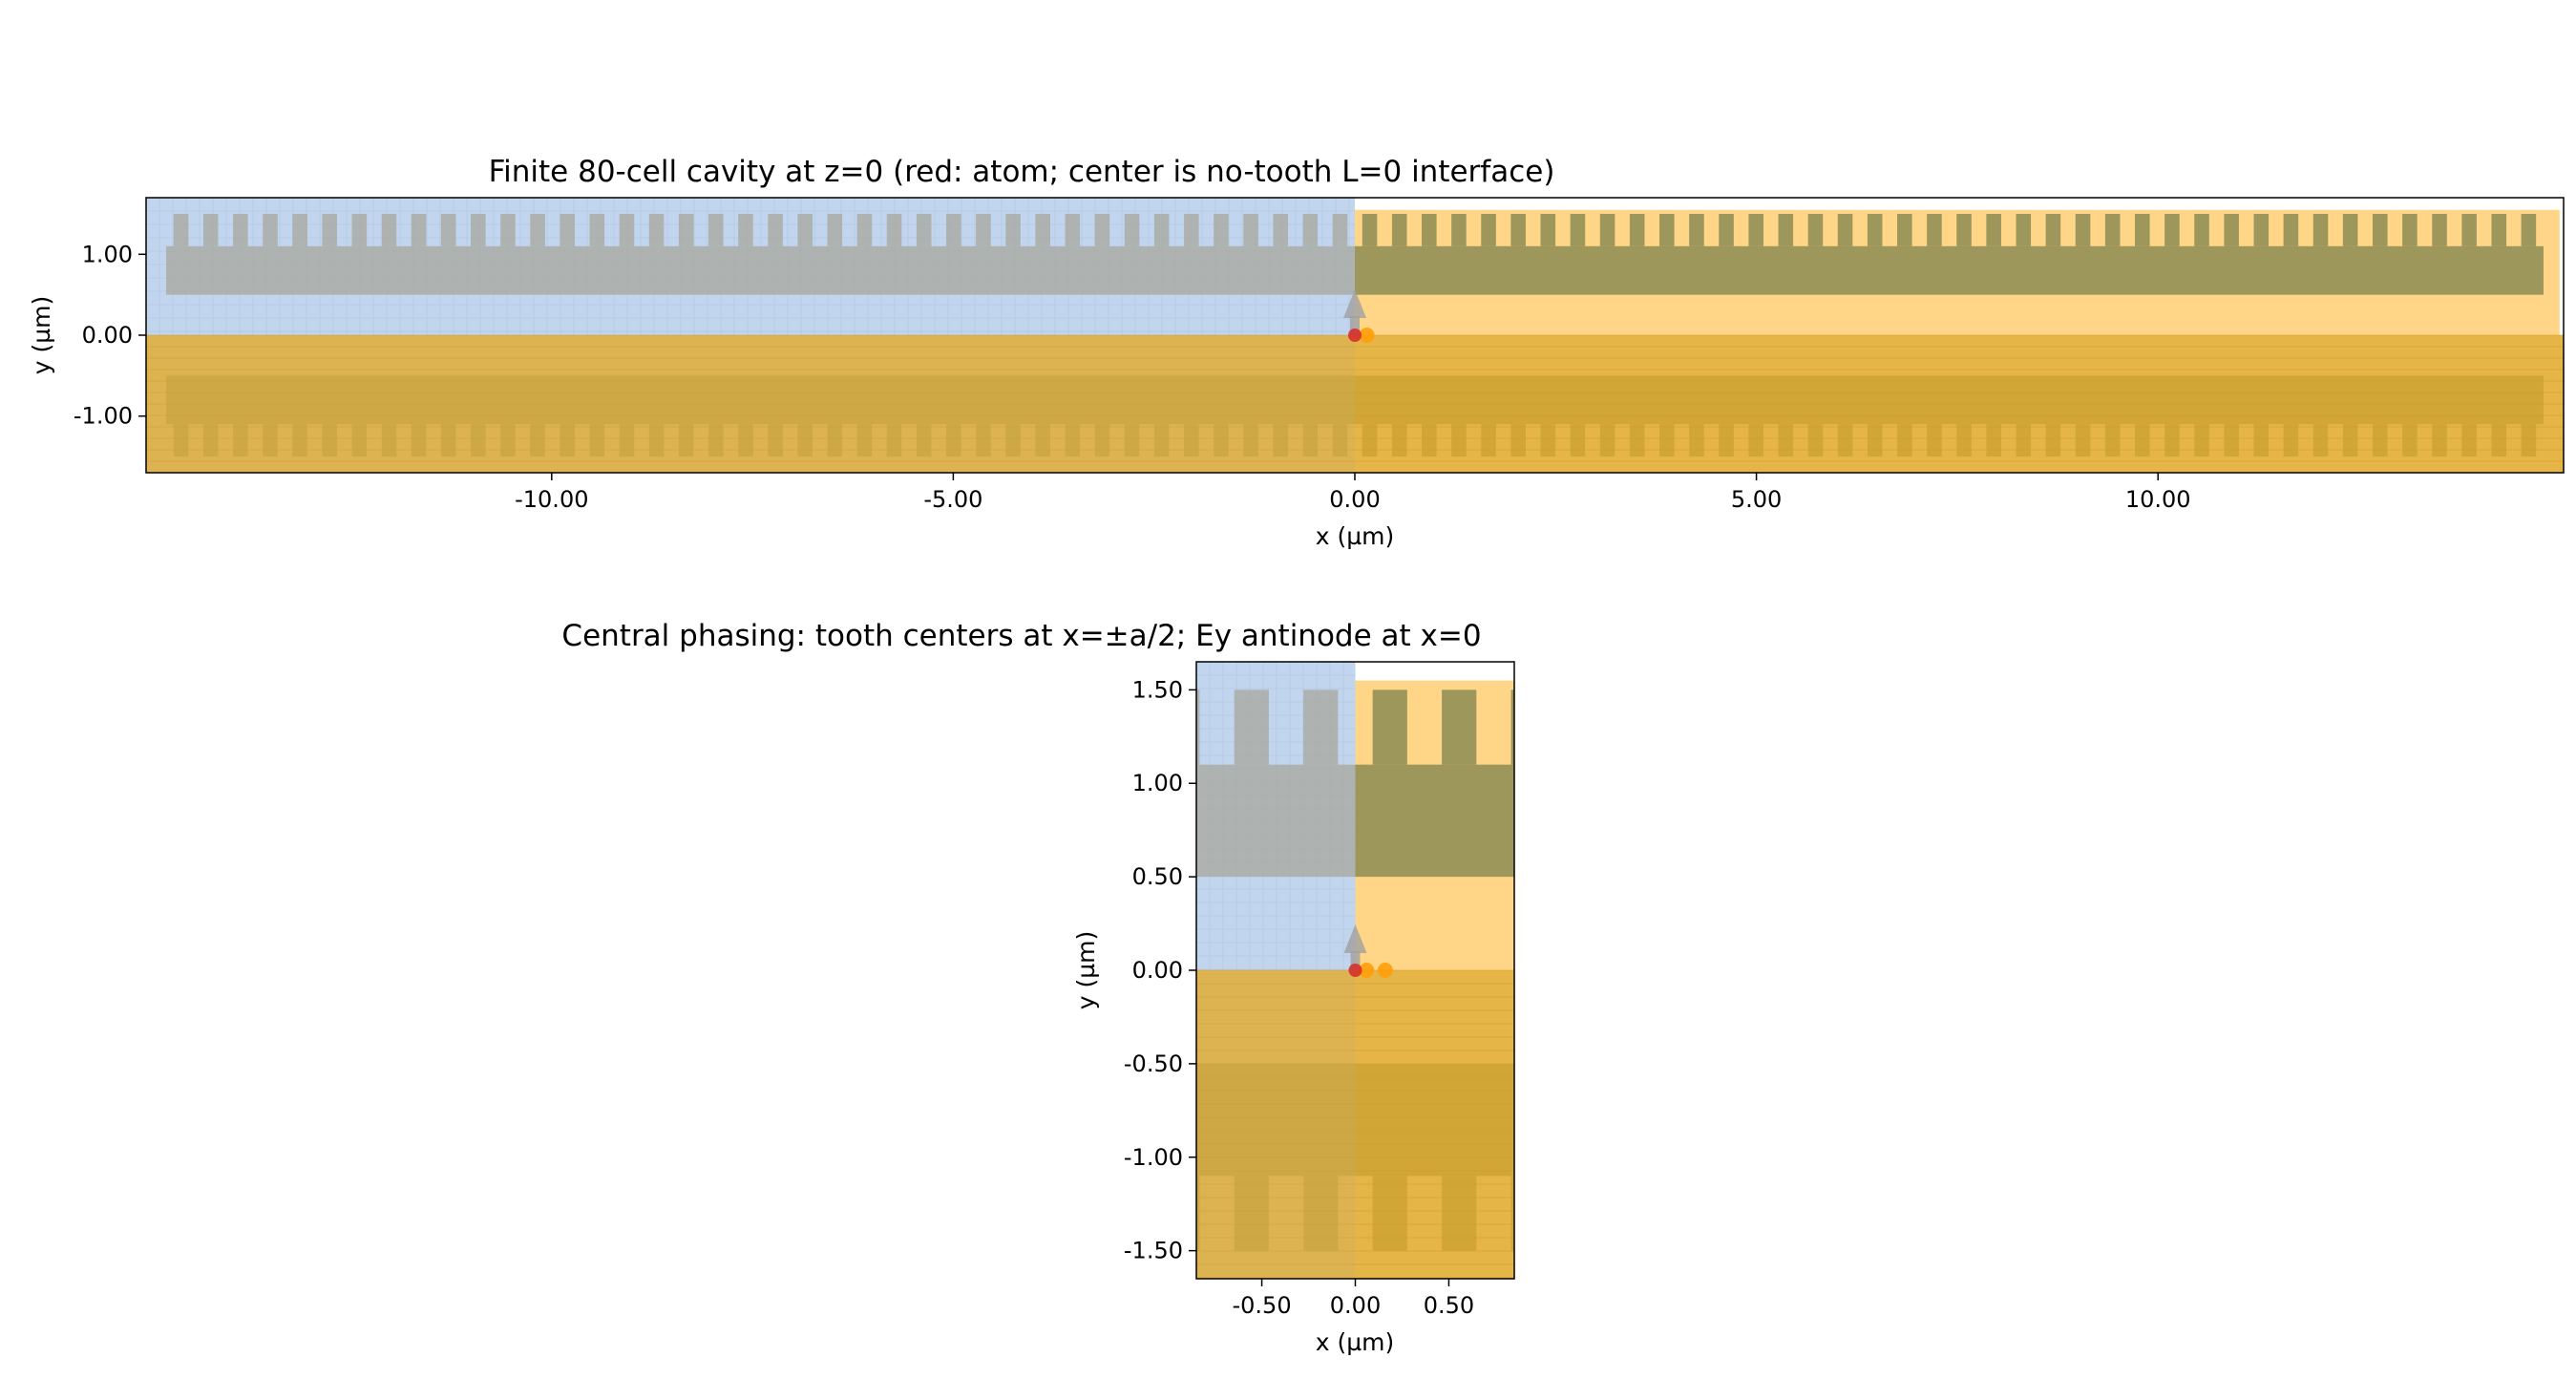 The image size is (2576, 1379). Describe the element at coordinates (1434, 821) in the screenshot. I see `upper-beam-right` at that location.